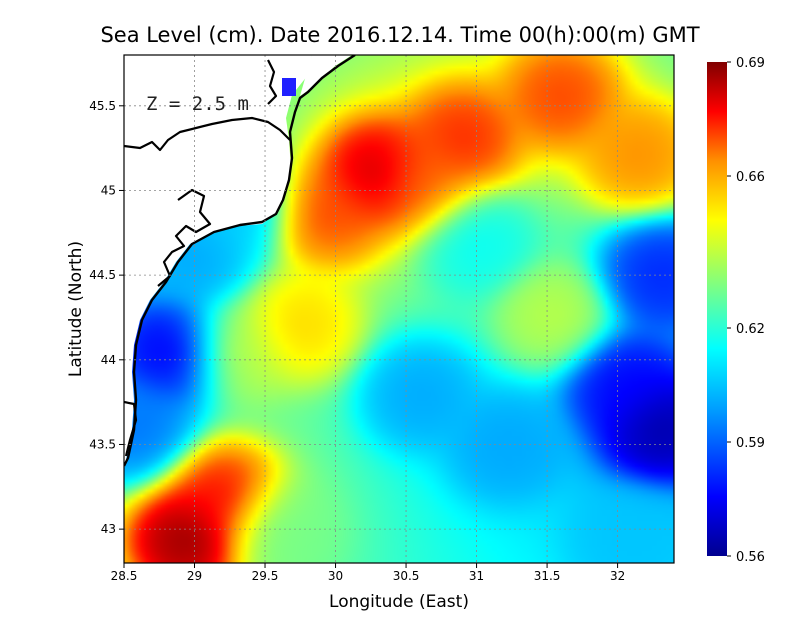 This screenshot has height=618, width=800. Describe the element at coordinates (399, 602) in the screenshot. I see `x-axis-label: Longitude (East)` at that location.